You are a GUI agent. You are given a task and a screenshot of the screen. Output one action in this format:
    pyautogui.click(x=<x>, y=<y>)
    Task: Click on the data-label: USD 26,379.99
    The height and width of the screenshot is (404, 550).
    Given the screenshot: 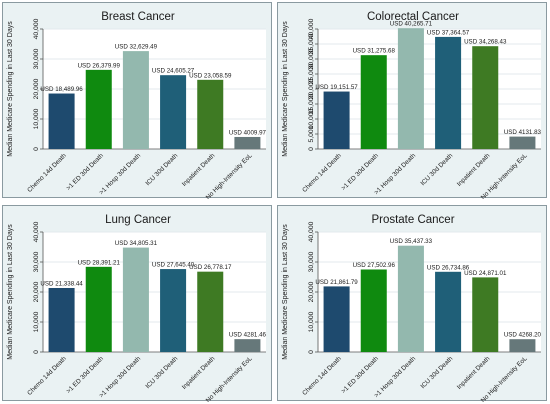 What is the action you would take?
    pyautogui.click(x=99, y=65)
    